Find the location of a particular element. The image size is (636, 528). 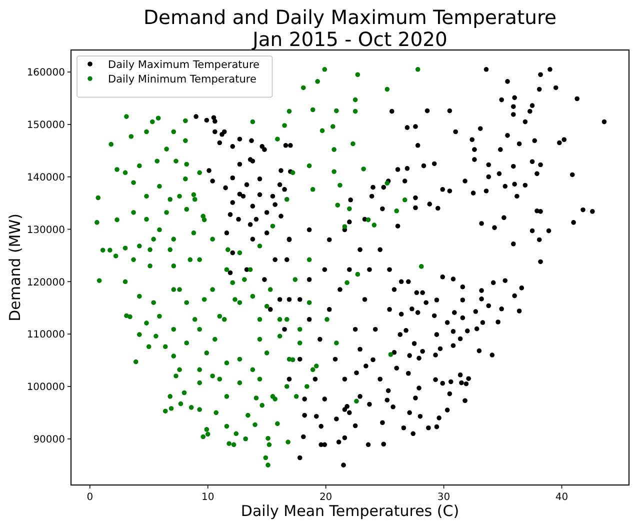

y-tick-label: 100000 is located at coordinates (45, 388).